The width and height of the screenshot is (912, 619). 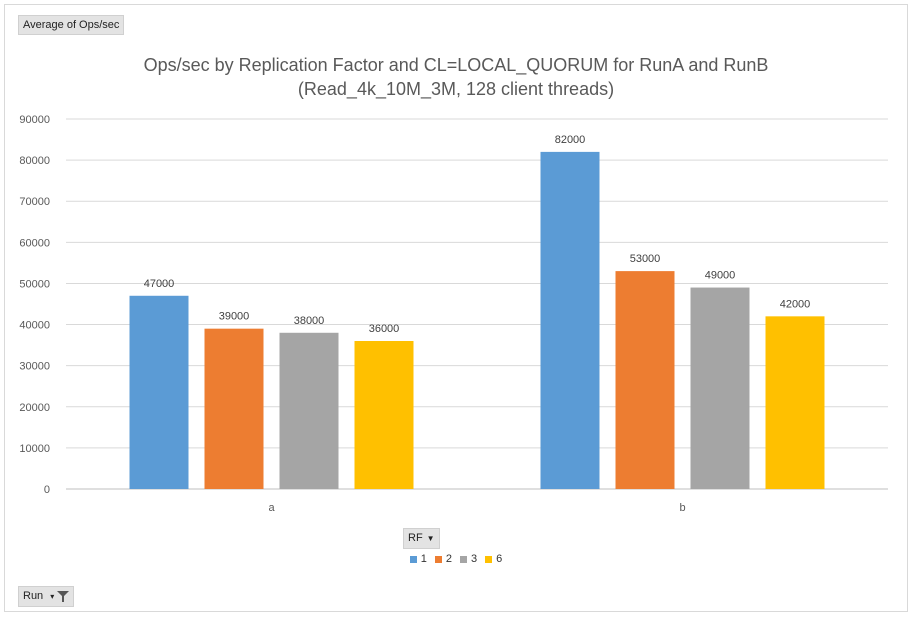 I want to click on legend-field-button: RF ▼, so click(x=421, y=538).